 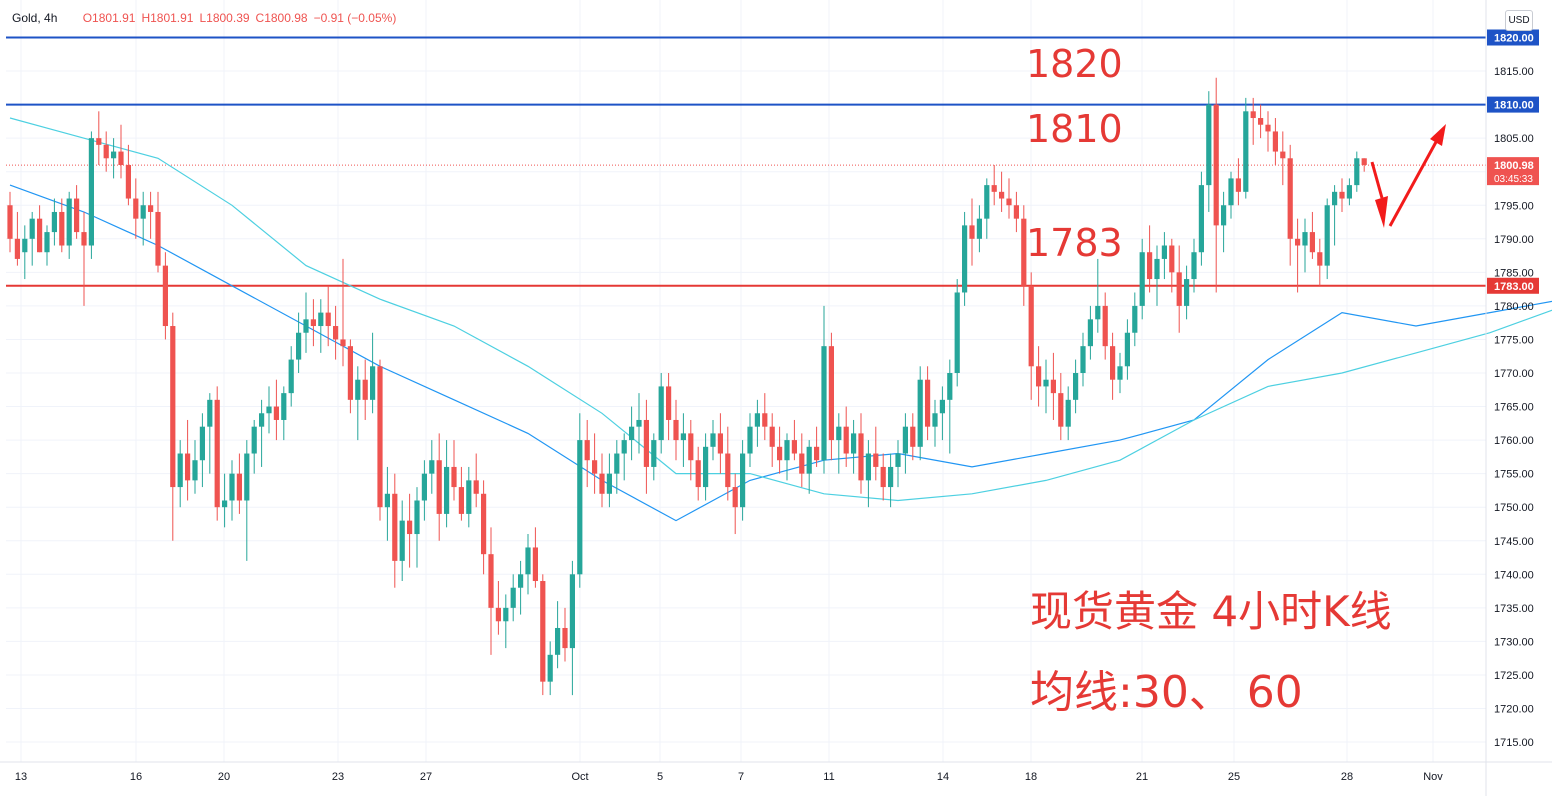 What do you see at coordinates (1211, 611) in the screenshot?
I see `annotation-title: 现货黄金 4小时K线` at bounding box center [1211, 611].